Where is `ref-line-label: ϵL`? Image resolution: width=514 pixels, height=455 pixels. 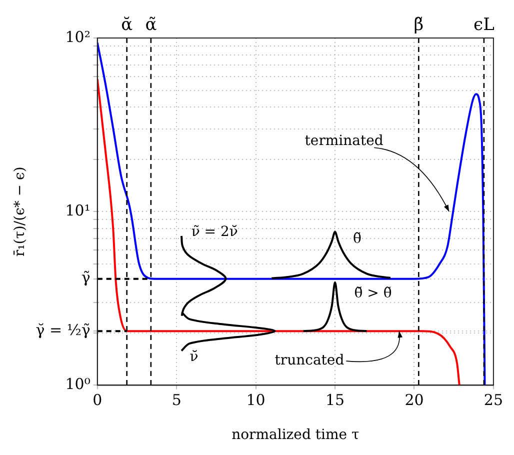 ref-line-label: ϵL is located at coordinates (484, 24).